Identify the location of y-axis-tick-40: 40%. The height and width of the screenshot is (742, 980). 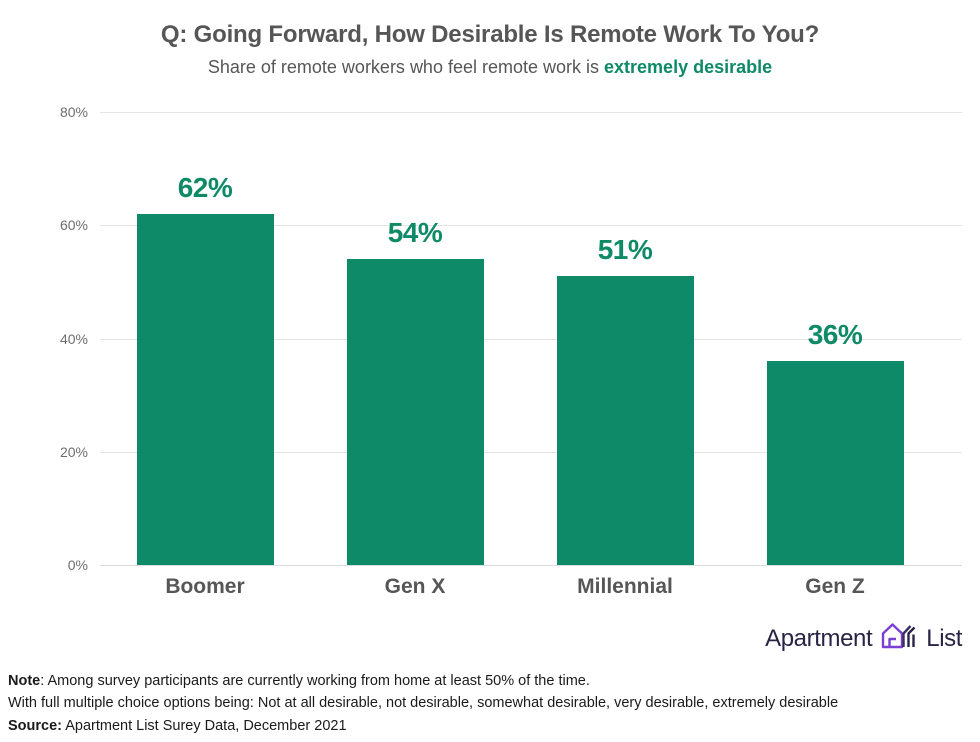
(73, 338).